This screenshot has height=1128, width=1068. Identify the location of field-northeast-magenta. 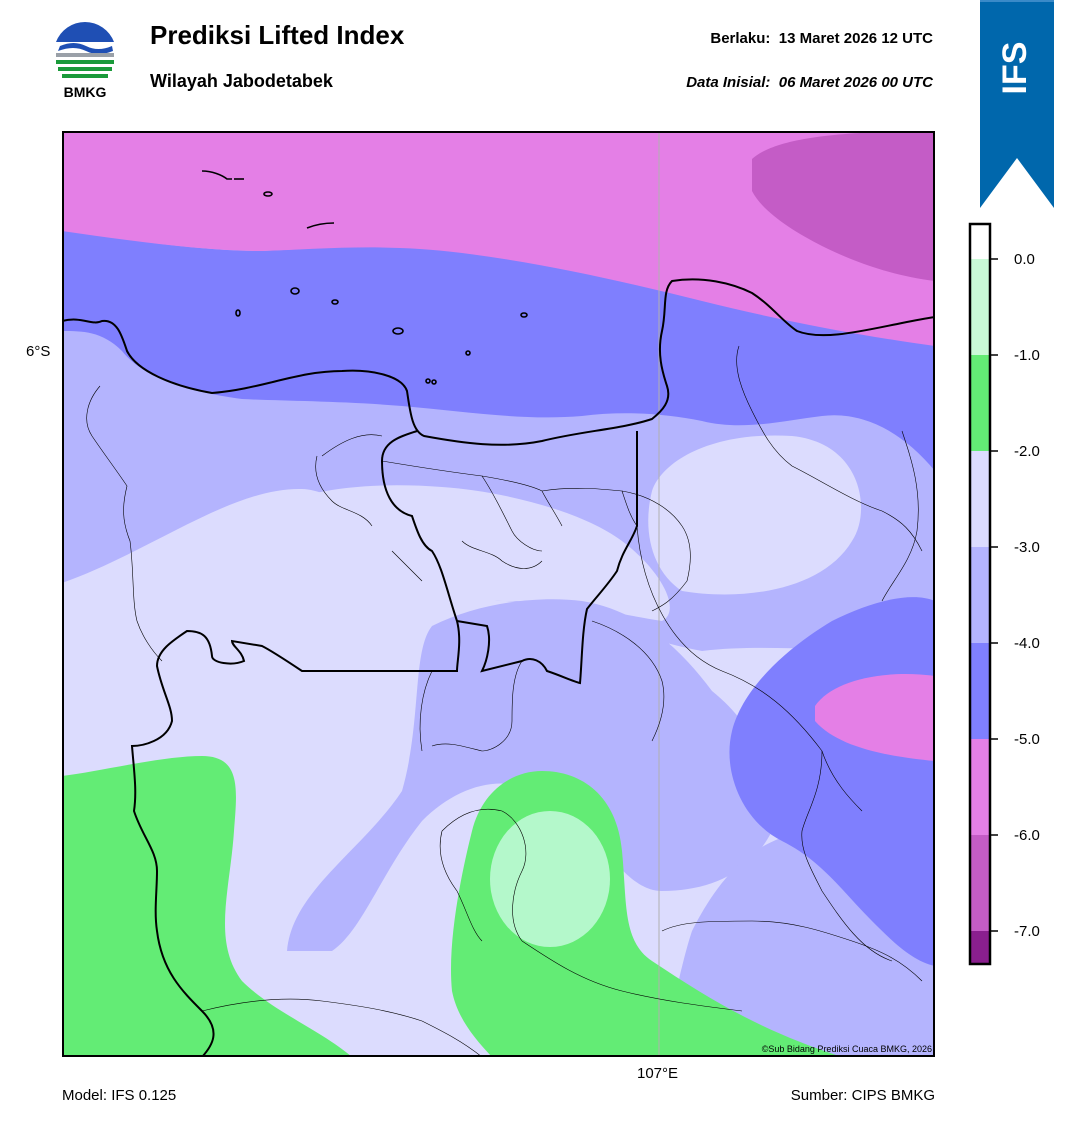
(843, 206).